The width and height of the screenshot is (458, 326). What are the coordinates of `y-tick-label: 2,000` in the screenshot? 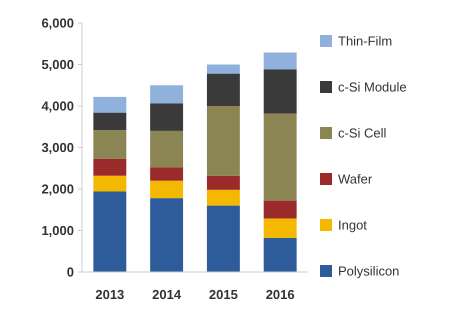 It's located at (57, 189).